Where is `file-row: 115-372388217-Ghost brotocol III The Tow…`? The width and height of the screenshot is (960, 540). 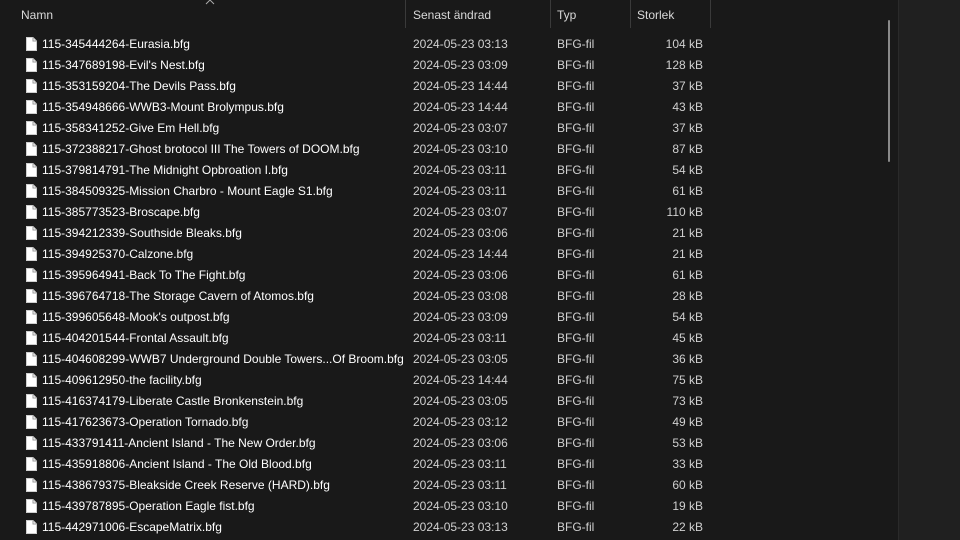
file-row: 115-372388217-Ghost brotocol III The Tow… is located at coordinates (440, 149).